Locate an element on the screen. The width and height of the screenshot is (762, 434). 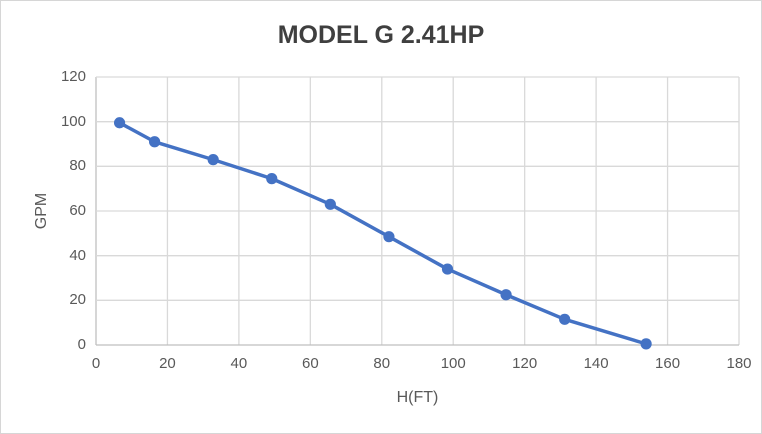
y-tick-label: 0 is located at coordinates (81, 344).